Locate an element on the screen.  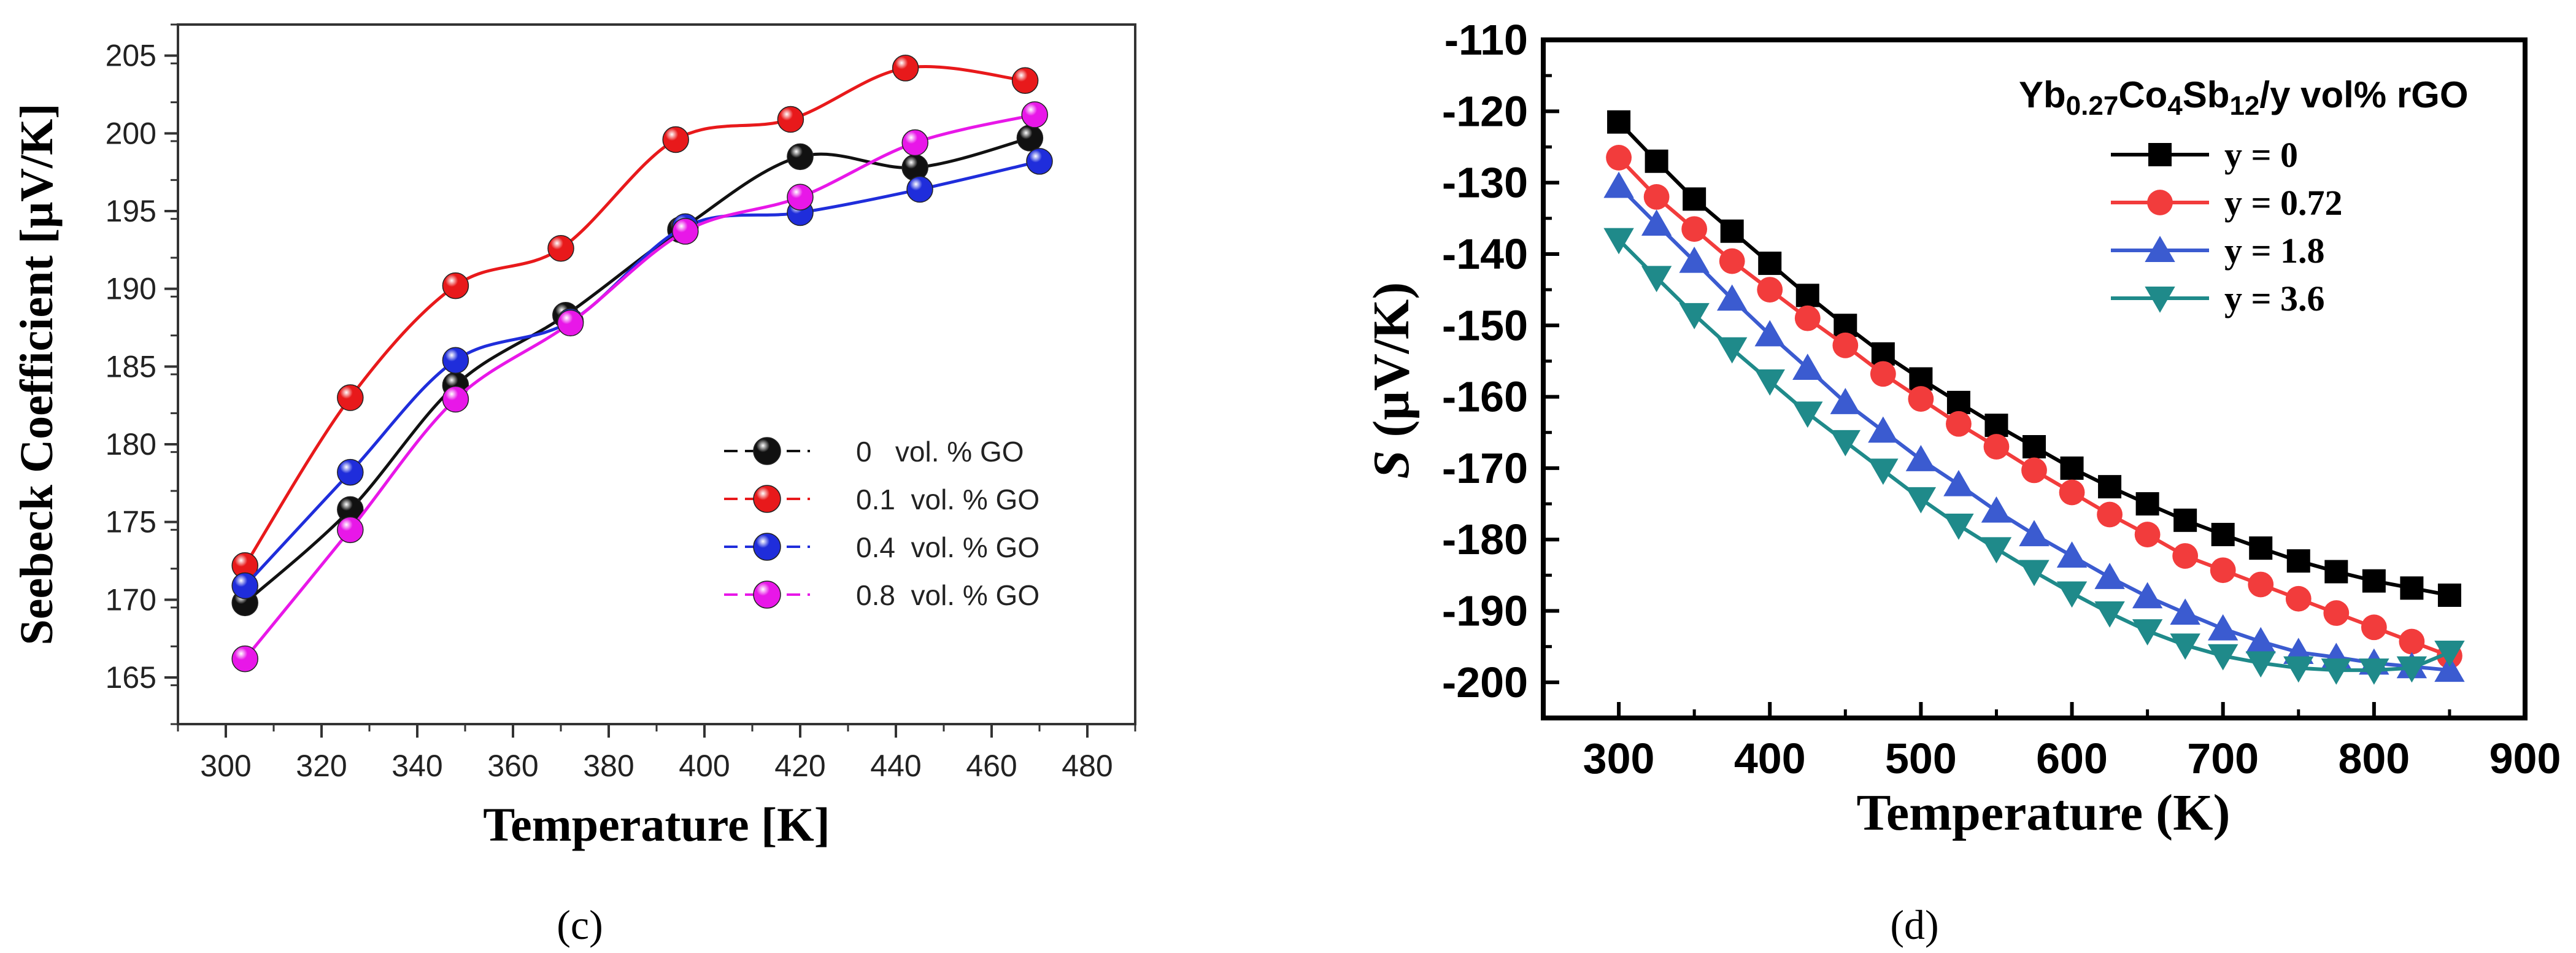
panel-d-legend-label: y = 3.6 is located at coordinates (2274, 298).